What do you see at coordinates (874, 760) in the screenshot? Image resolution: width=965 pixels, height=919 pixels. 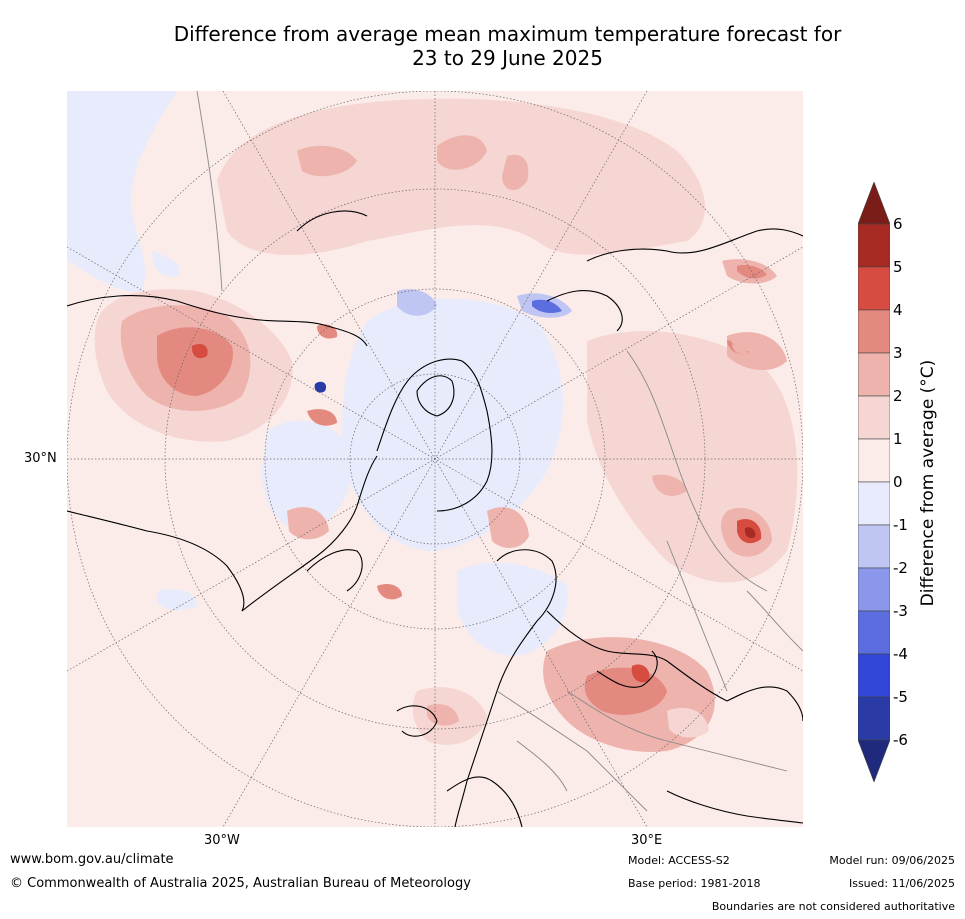 I see `colorbar-min-extension` at bounding box center [874, 760].